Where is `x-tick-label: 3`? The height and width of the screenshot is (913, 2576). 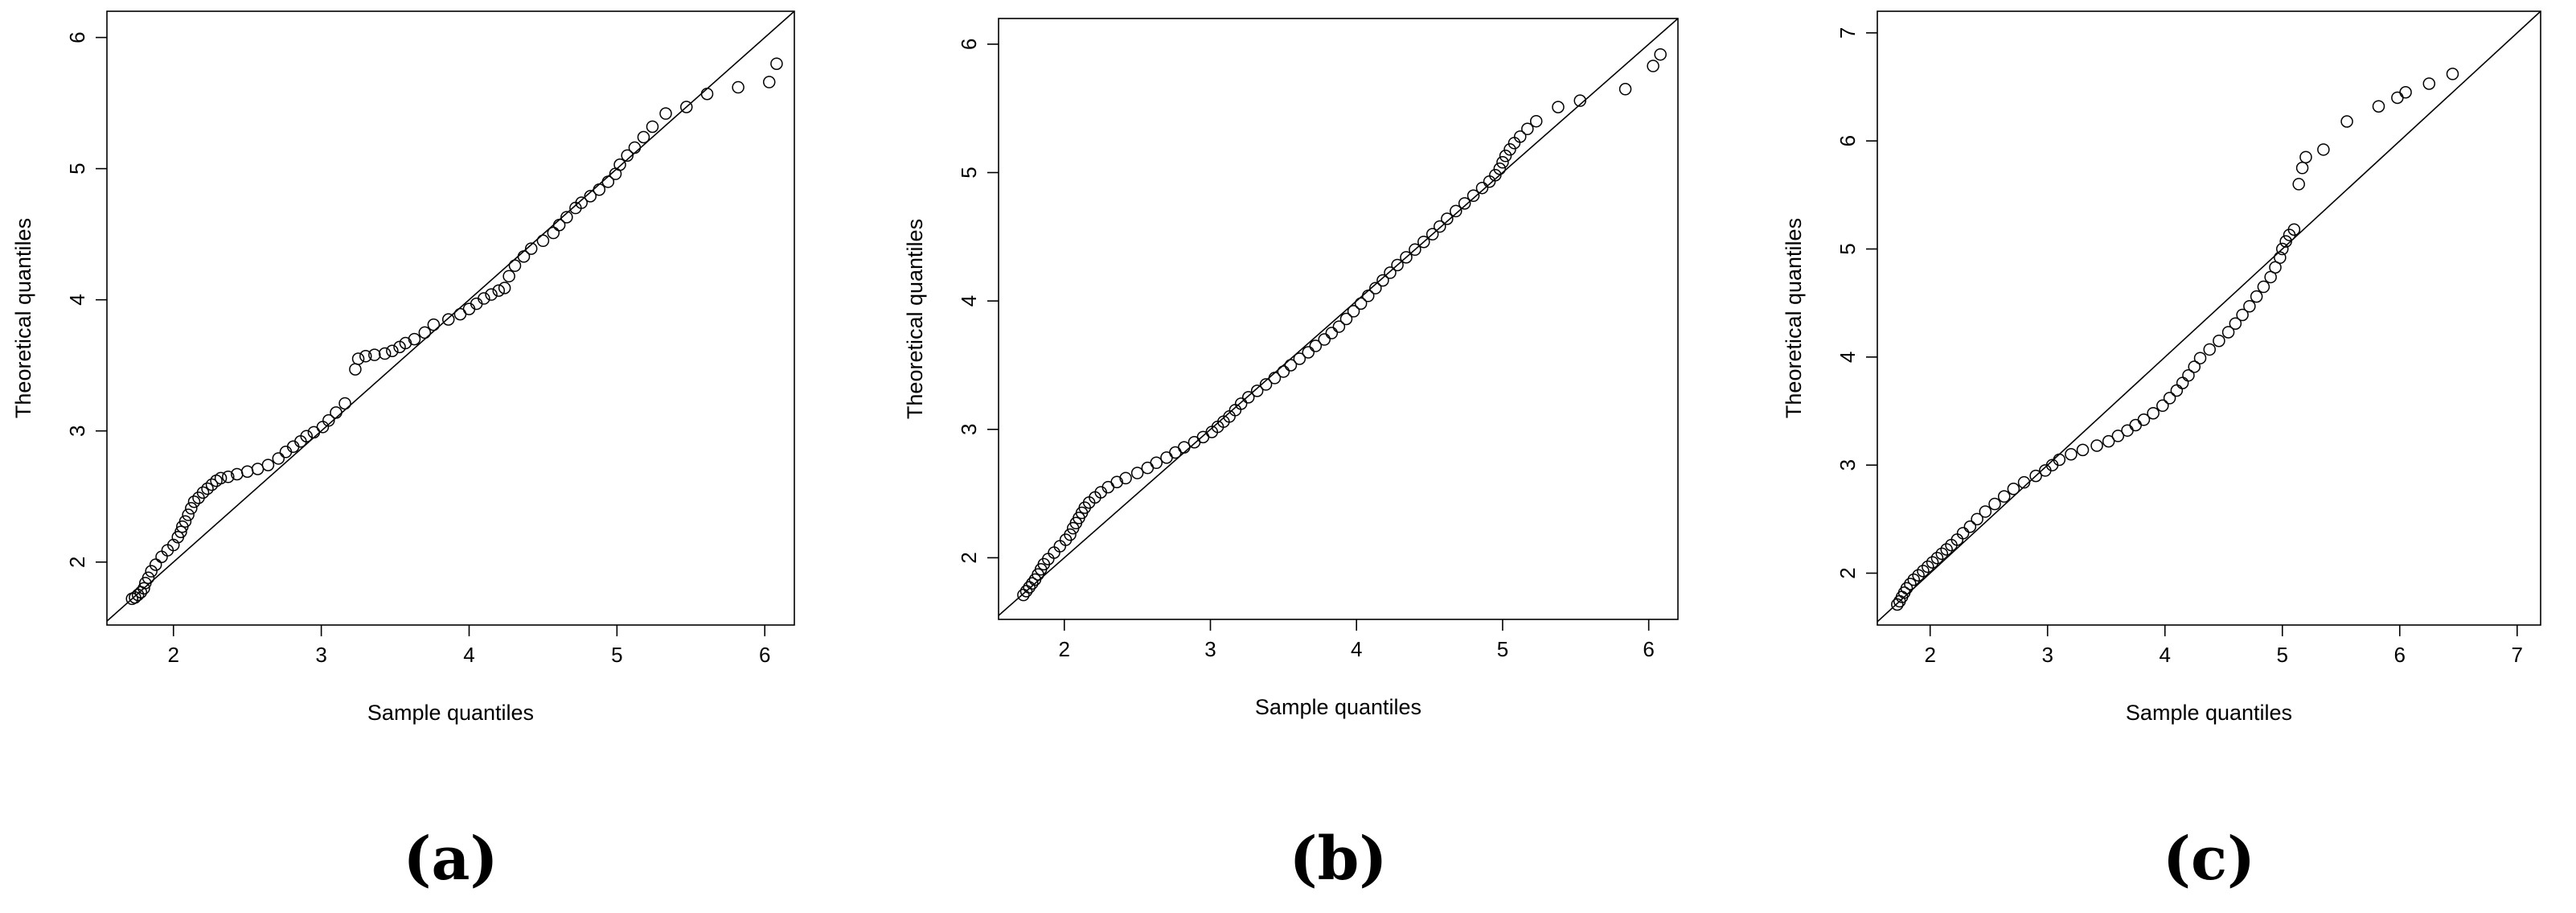
x-tick-label: 3 is located at coordinates (320, 655).